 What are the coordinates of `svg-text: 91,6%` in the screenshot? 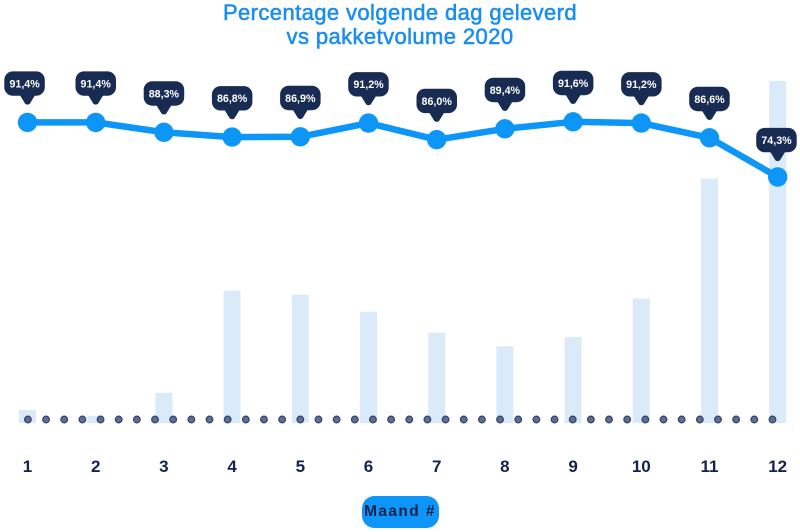 It's located at (573, 84).